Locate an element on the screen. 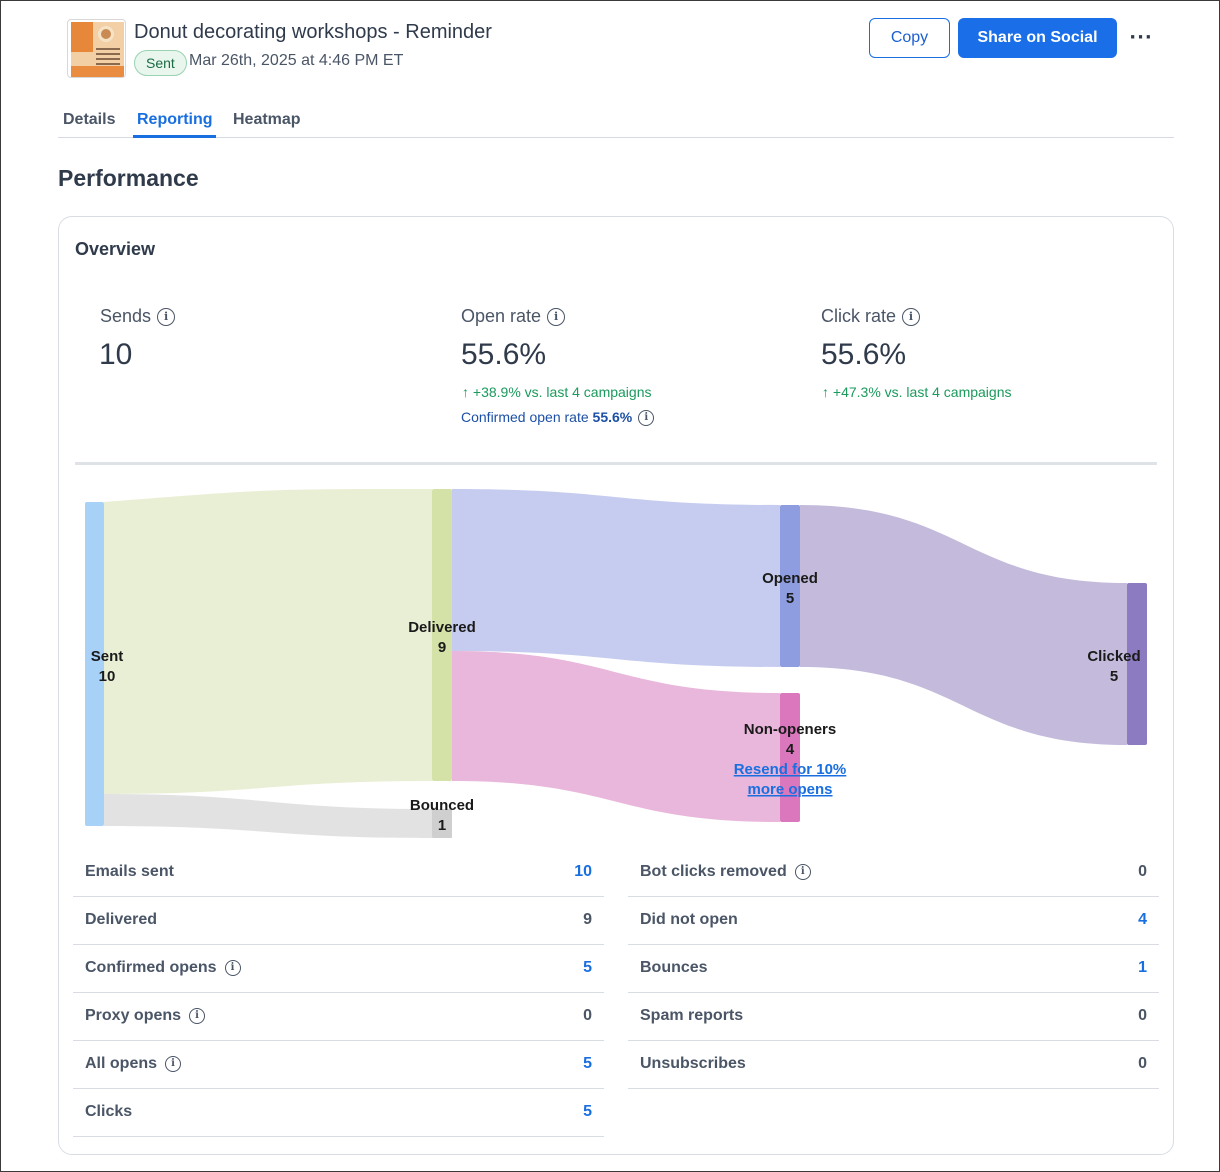  stat-row: Spam reports 0 is located at coordinates (893, 1017).